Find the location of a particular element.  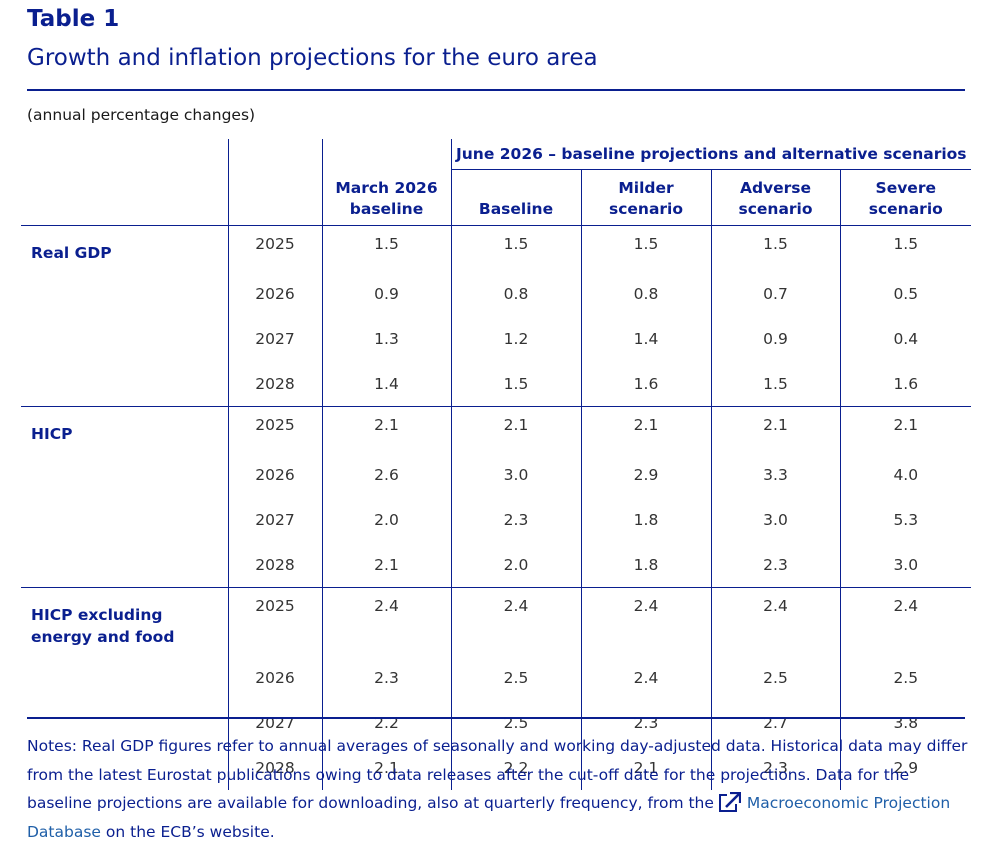

value-cell: 0.7 is located at coordinates (775, 293).